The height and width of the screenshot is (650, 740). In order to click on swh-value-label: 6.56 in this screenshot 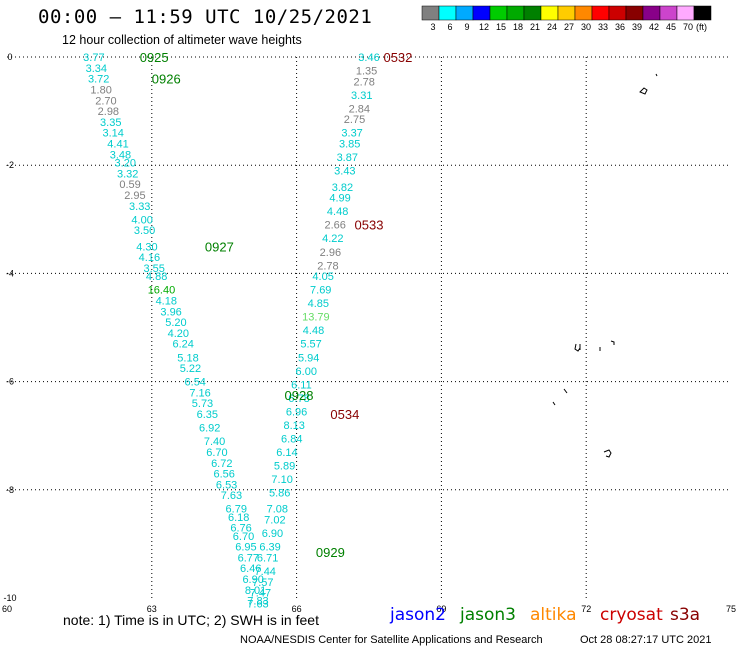, I will do `click(223, 475)`.